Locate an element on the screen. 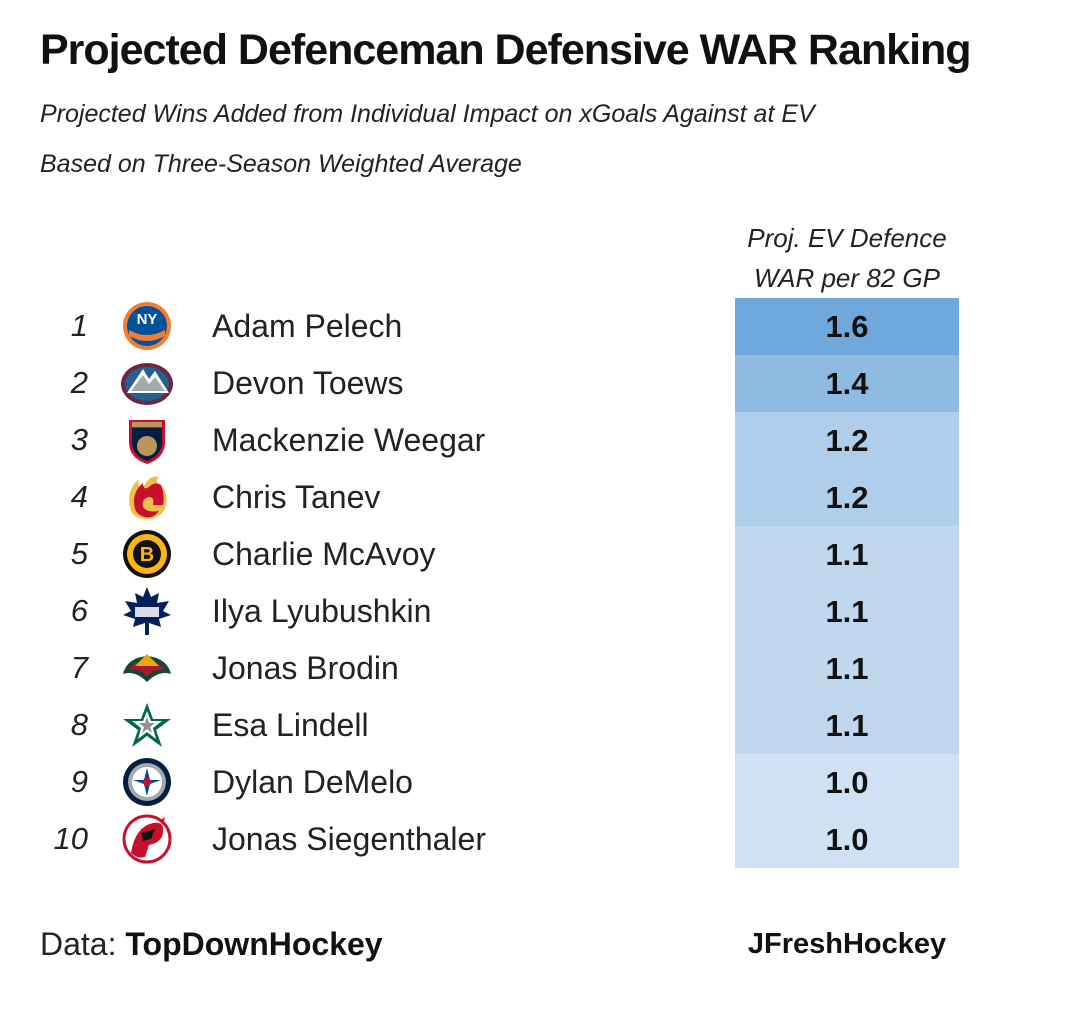 The width and height of the screenshot is (1086, 1010). islanders-logo: NY is located at coordinates (147, 326).